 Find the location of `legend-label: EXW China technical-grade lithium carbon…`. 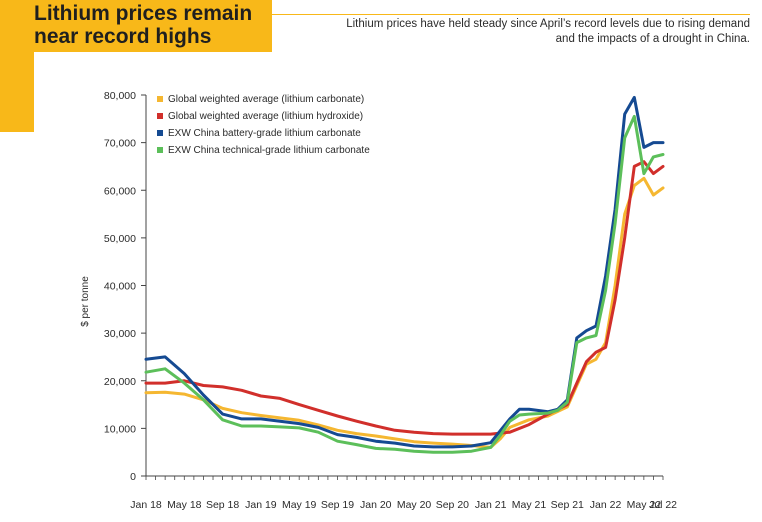

legend-label: EXW China technical-grade lithium carbon… is located at coordinates (269, 150).